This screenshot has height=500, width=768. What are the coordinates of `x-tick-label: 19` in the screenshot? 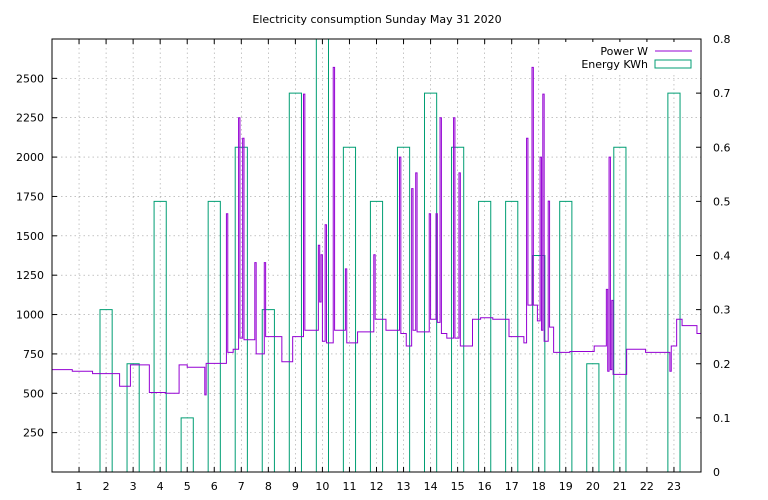 It's located at (566, 486).